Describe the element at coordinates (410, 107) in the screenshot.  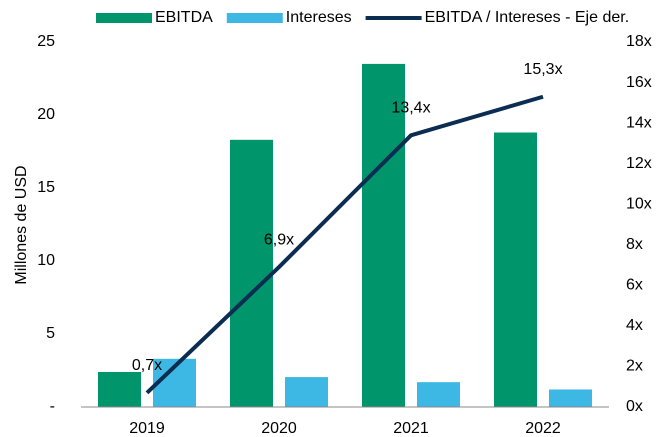
I see `data-label: 13,4x` at that location.